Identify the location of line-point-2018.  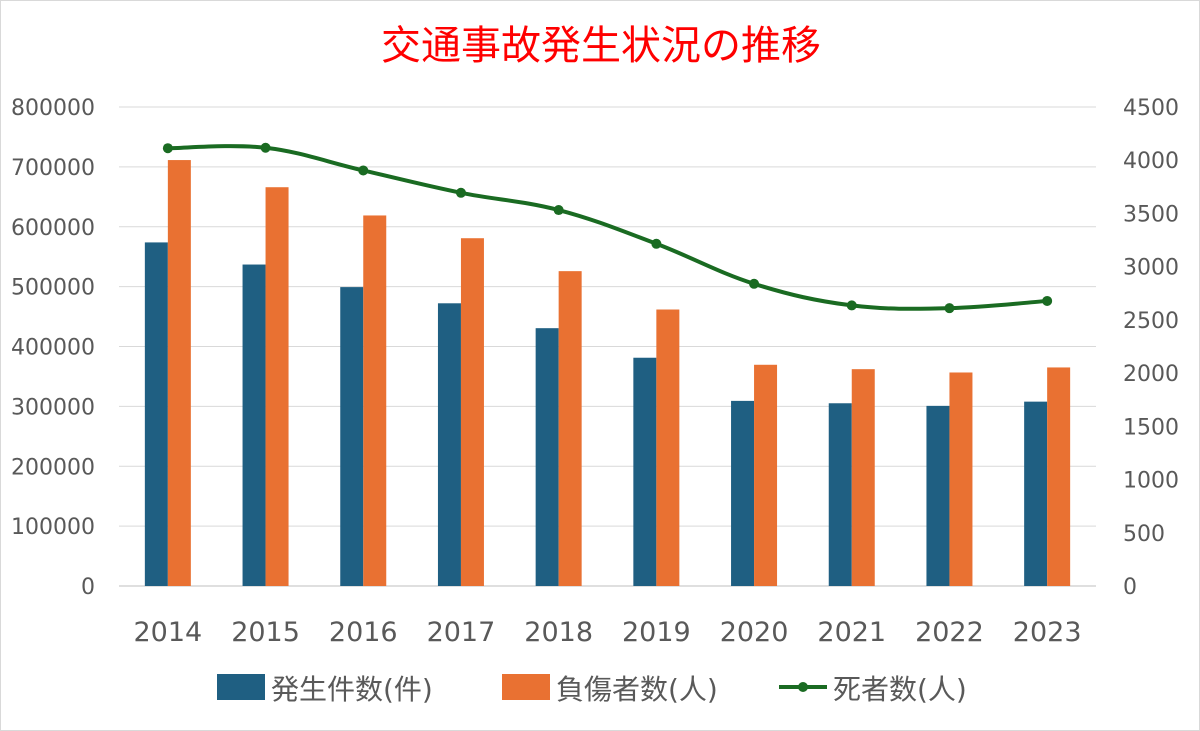
(558, 210).